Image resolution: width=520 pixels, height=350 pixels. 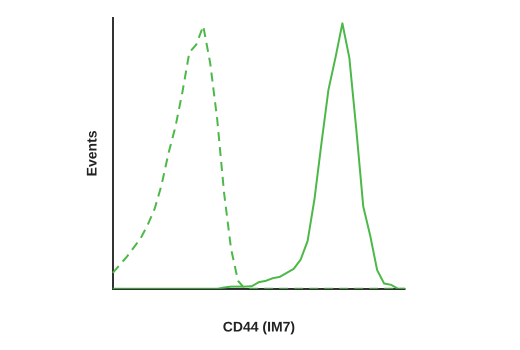 I want to click on x-axis-title: CD44 (IM7), so click(x=259, y=326).